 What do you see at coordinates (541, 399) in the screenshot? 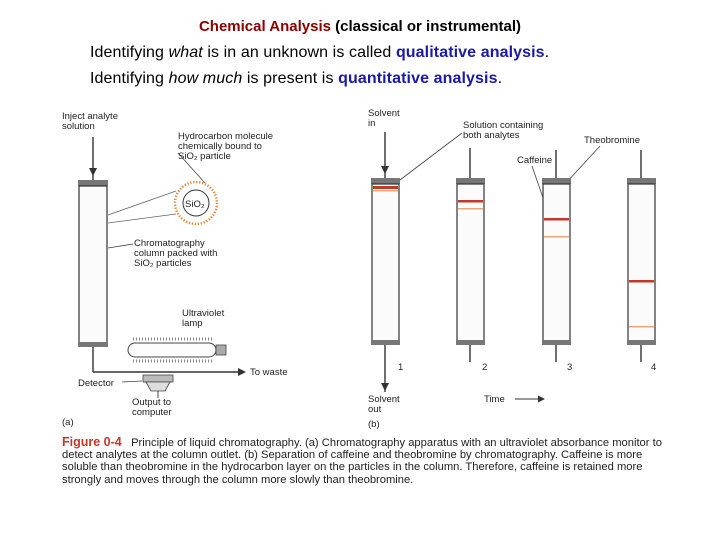
I see `time-arrow-icon` at bounding box center [541, 399].